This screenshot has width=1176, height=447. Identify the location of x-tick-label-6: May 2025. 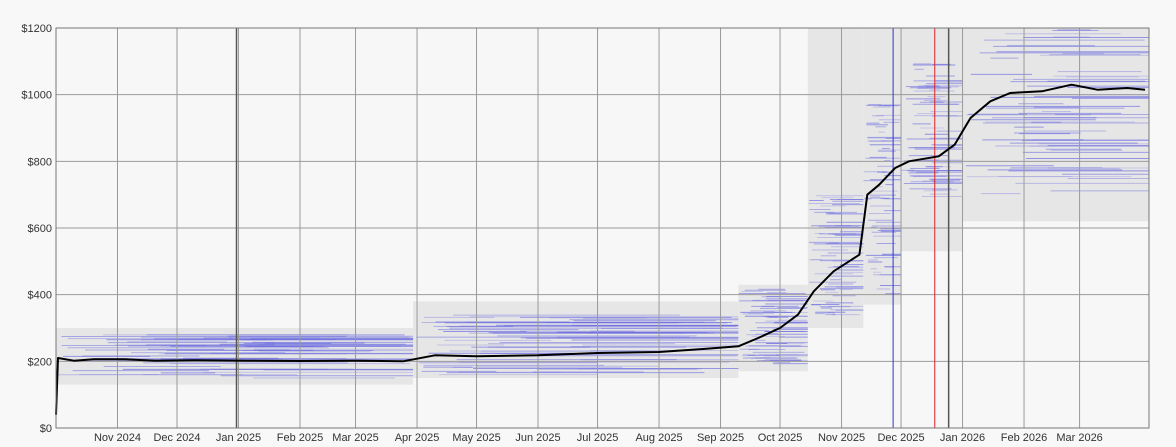
(476, 438).